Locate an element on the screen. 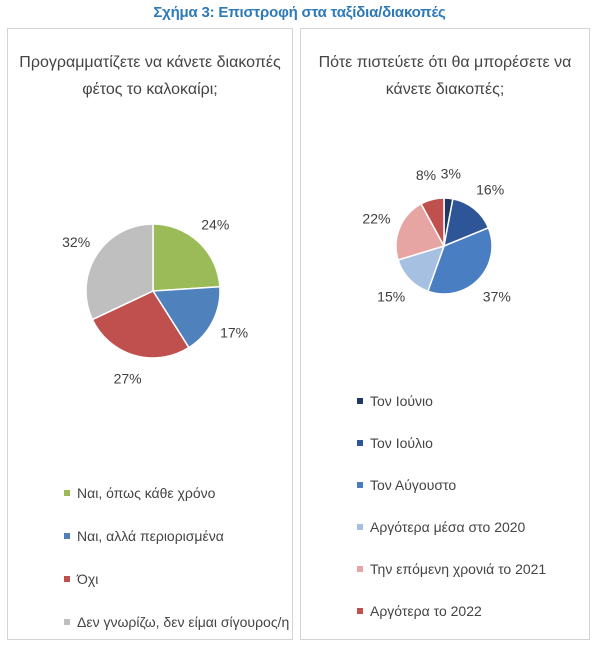 The image size is (599, 653). data-label: 17% is located at coordinates (234, 332).